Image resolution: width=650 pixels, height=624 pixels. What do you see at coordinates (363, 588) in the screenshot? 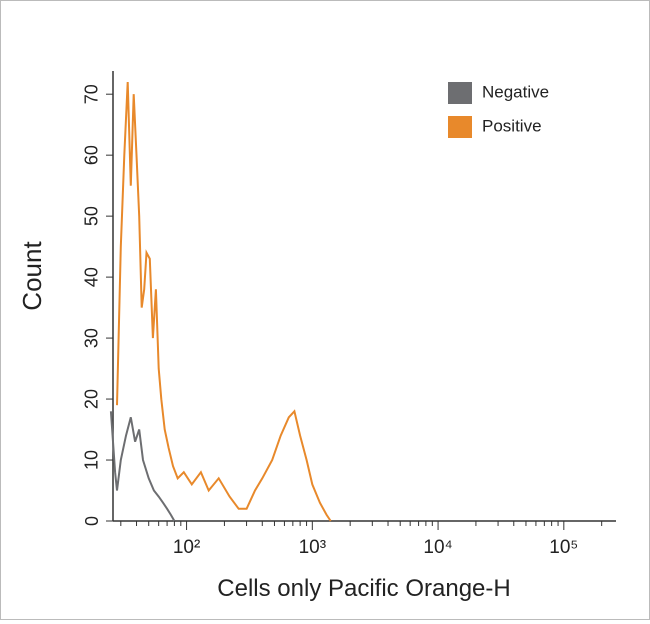
I see `x-axis-label: Cells only Pacific Orange-H` at bounding box center [363, 588].